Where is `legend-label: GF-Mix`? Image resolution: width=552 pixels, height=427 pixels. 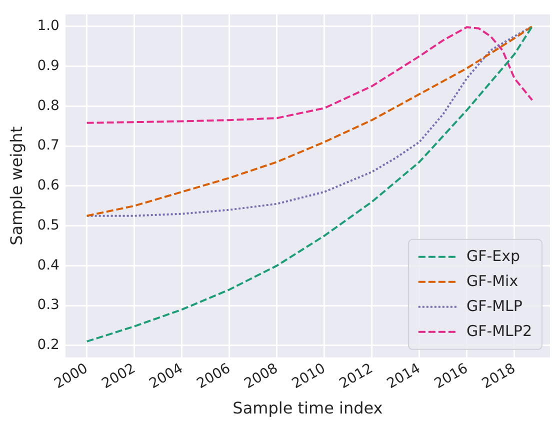 legend-label: GF-Mix is located at coordinates (492, 281).